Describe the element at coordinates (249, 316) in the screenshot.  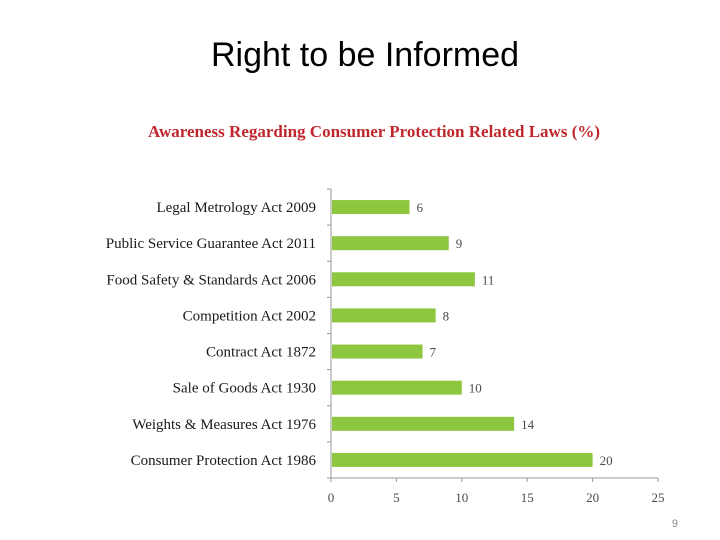
I see `category-label: Competition Act 2002` at that location.